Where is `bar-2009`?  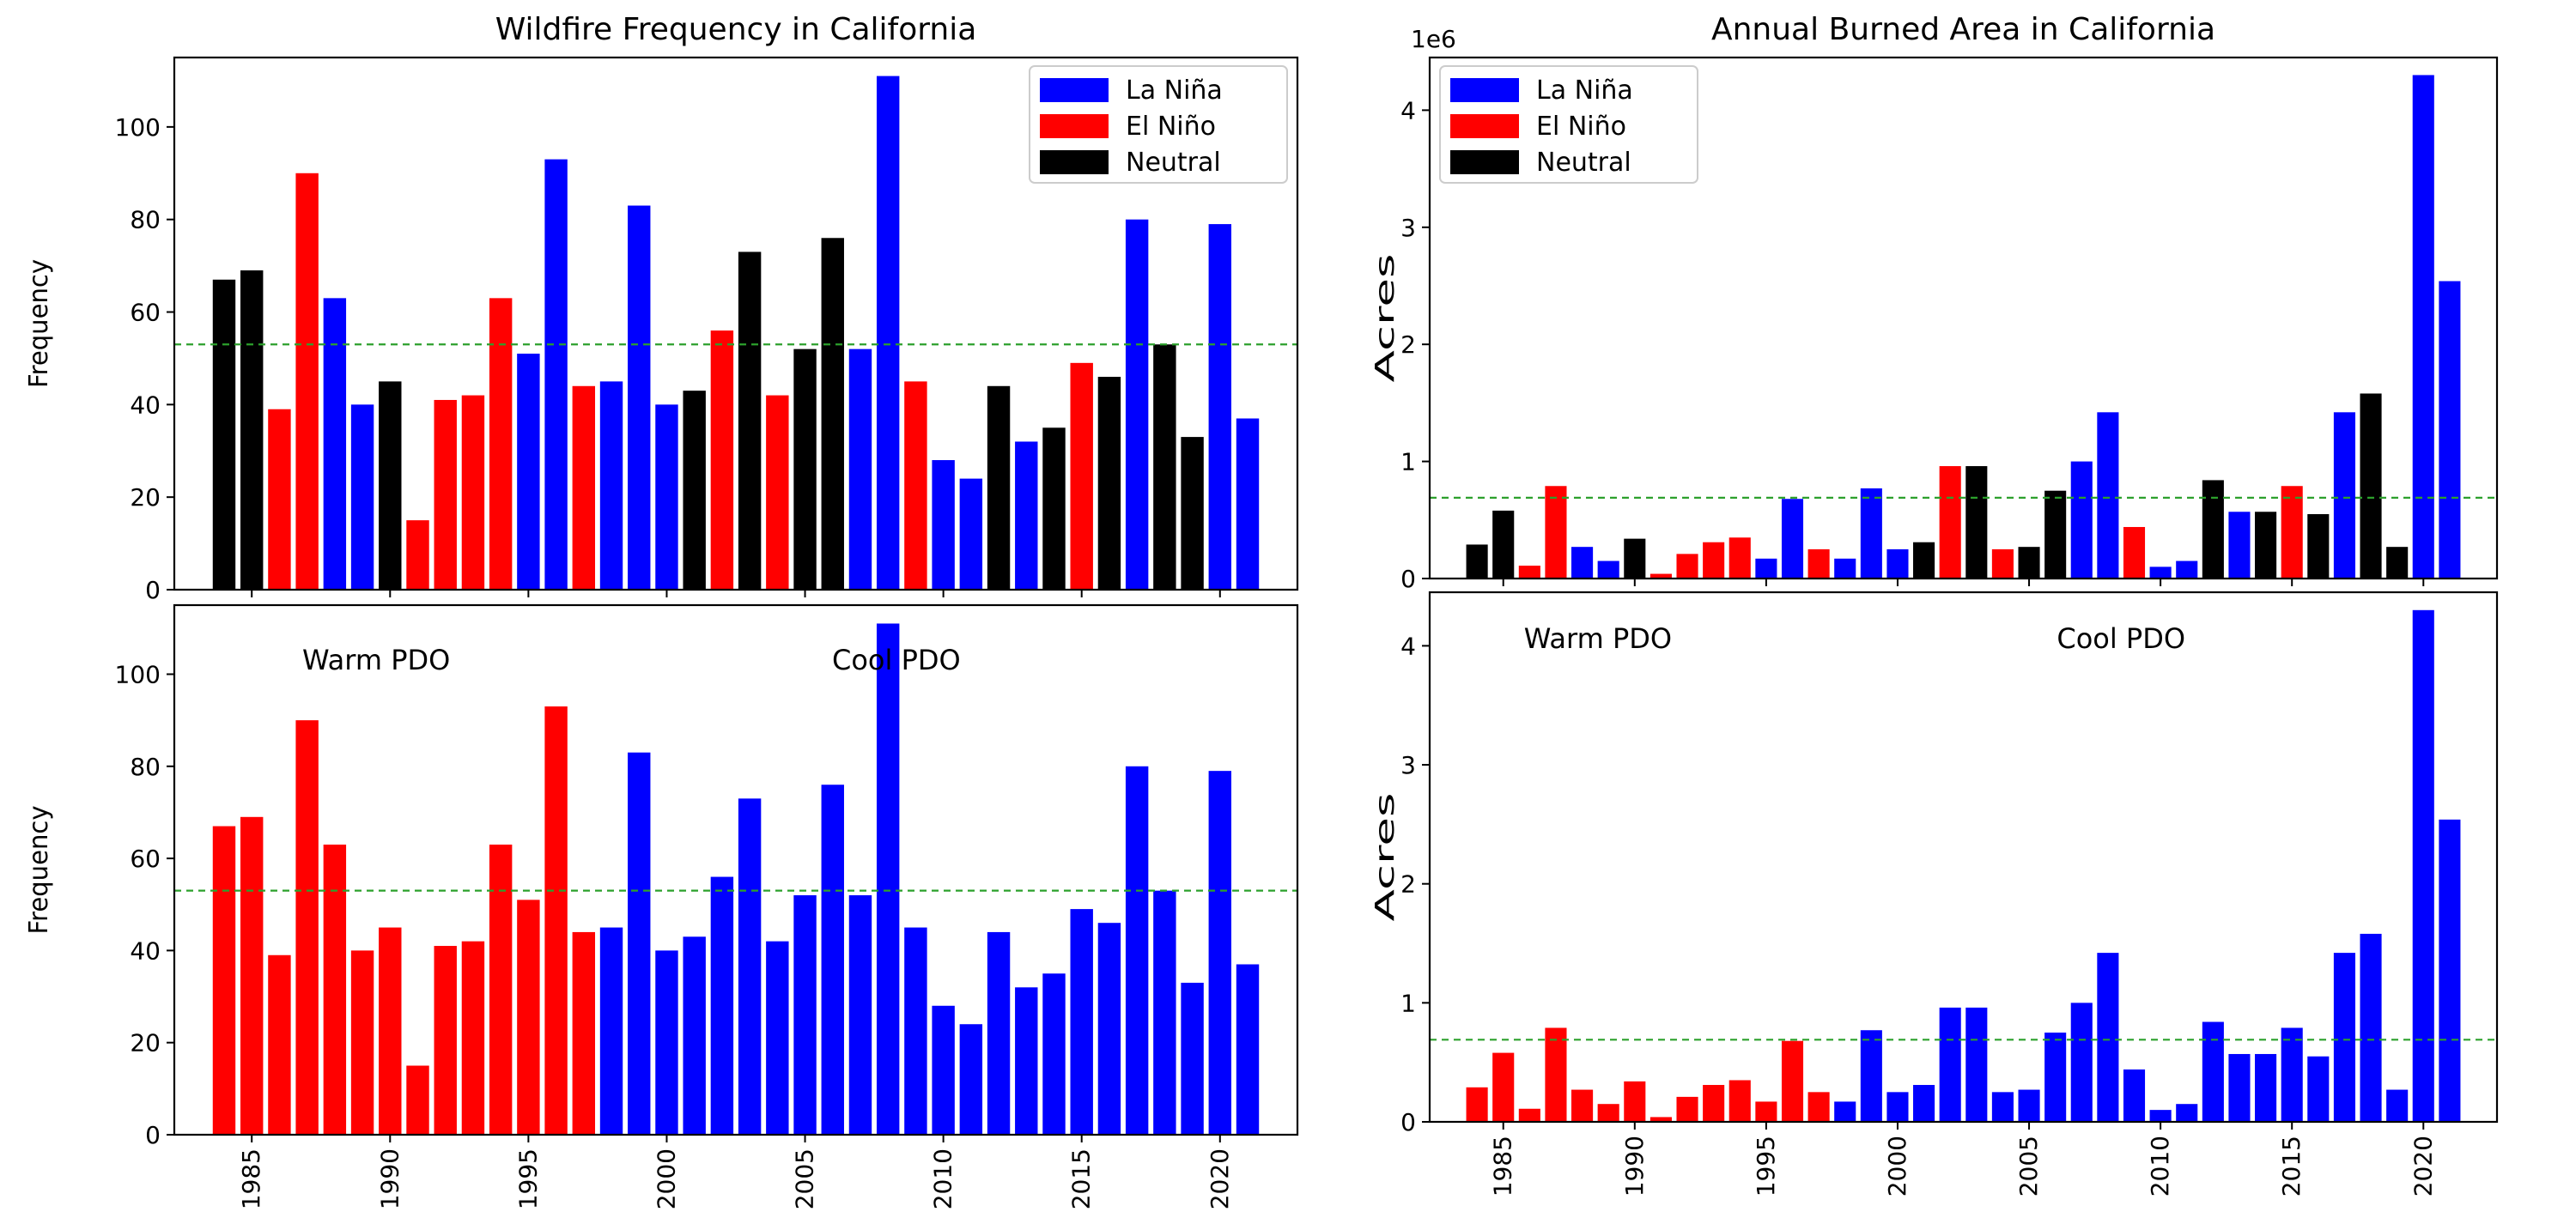 bar-2009 is located at coordinates (915, 485).